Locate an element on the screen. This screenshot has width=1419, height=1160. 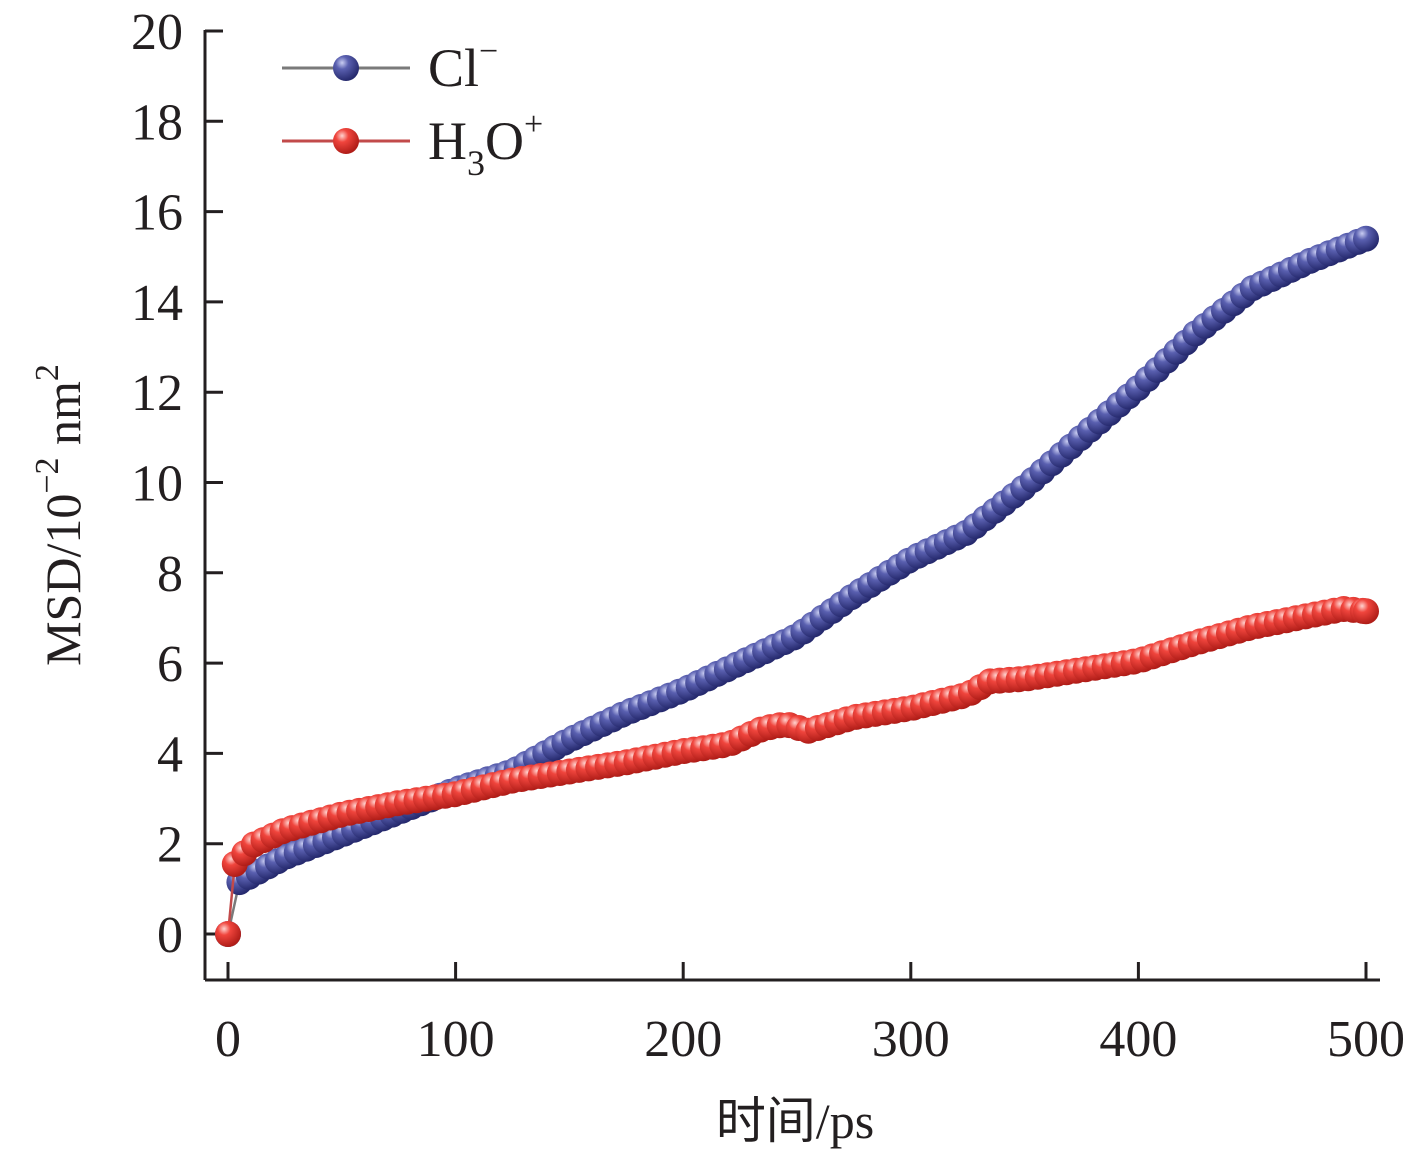
y-tick-label: 20 is located at coordinates (157, 32).